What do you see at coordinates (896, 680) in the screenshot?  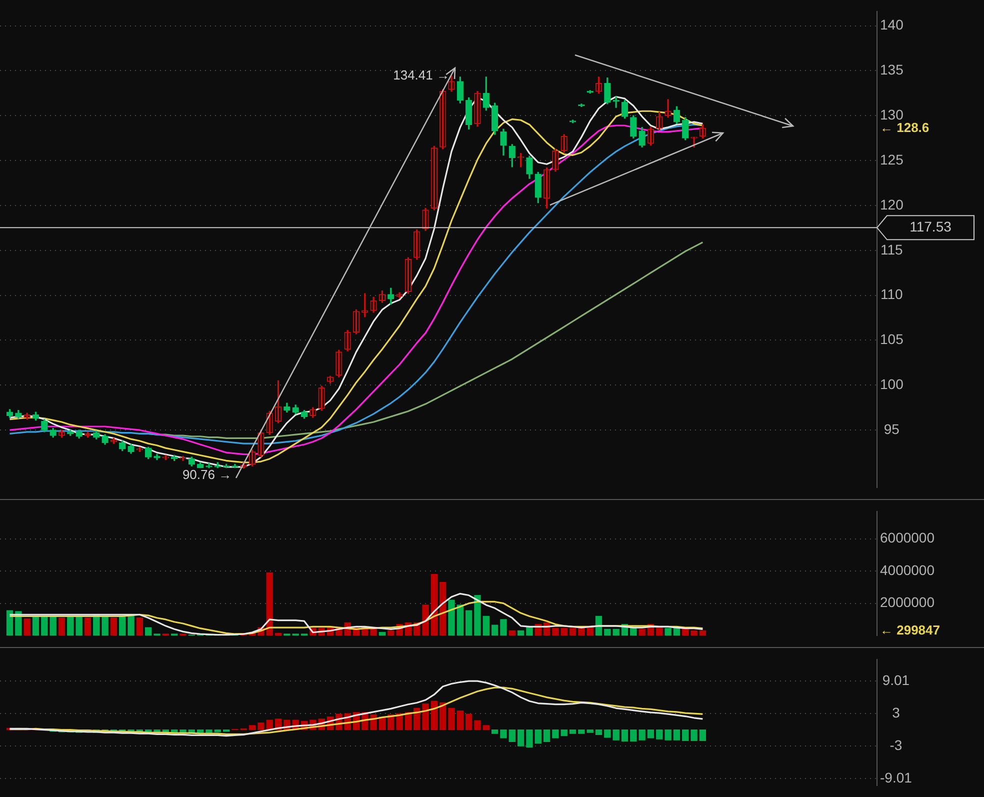 I see `y-tick-label: 9.01` at bounding box center [896, 680].